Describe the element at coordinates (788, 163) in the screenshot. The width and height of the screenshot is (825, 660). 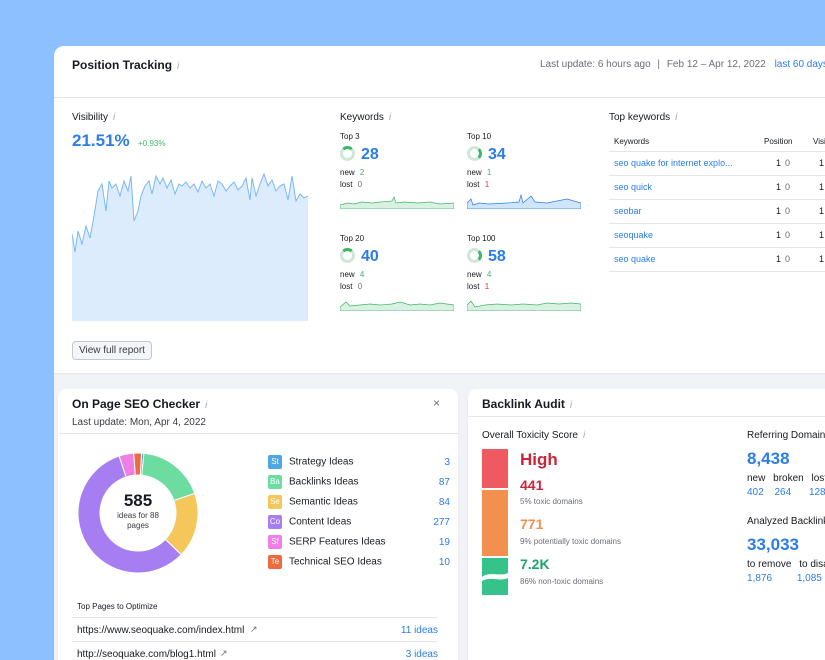
I see `position-change: 0` at that location.